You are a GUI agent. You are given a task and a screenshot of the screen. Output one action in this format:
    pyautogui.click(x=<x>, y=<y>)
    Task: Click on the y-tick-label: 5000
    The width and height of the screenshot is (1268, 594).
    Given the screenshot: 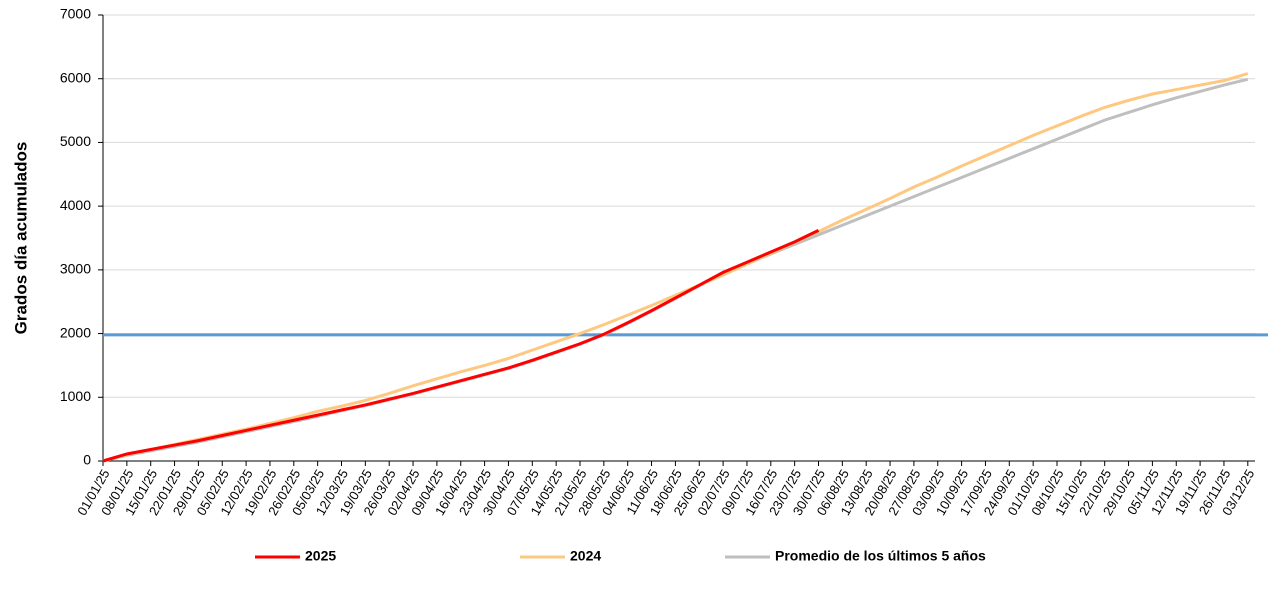 What is the action you would take?
    pyautogui.click(x=75, y=141)
    